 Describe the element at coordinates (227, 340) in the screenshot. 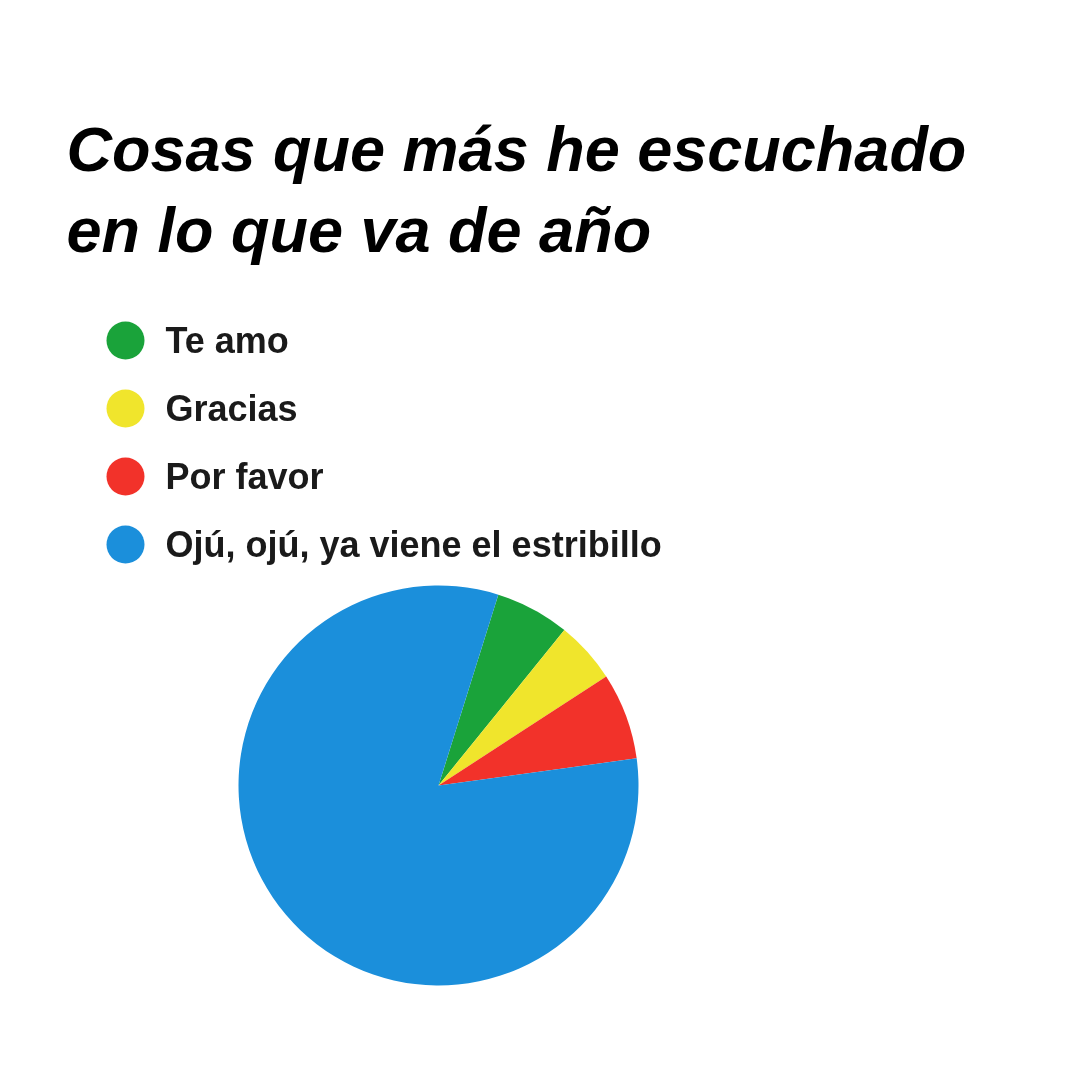

I see `legend-label: Te amo` at that location.